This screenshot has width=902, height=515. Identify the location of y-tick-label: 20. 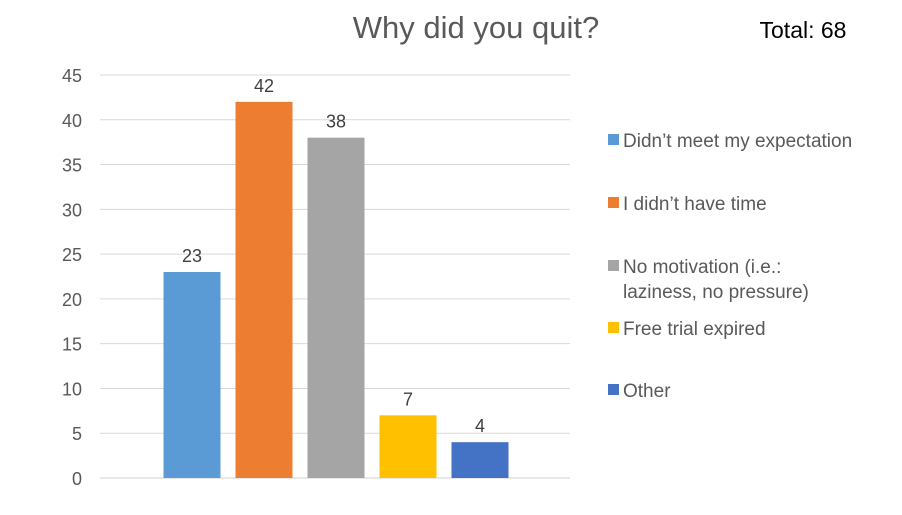
(72, 300).